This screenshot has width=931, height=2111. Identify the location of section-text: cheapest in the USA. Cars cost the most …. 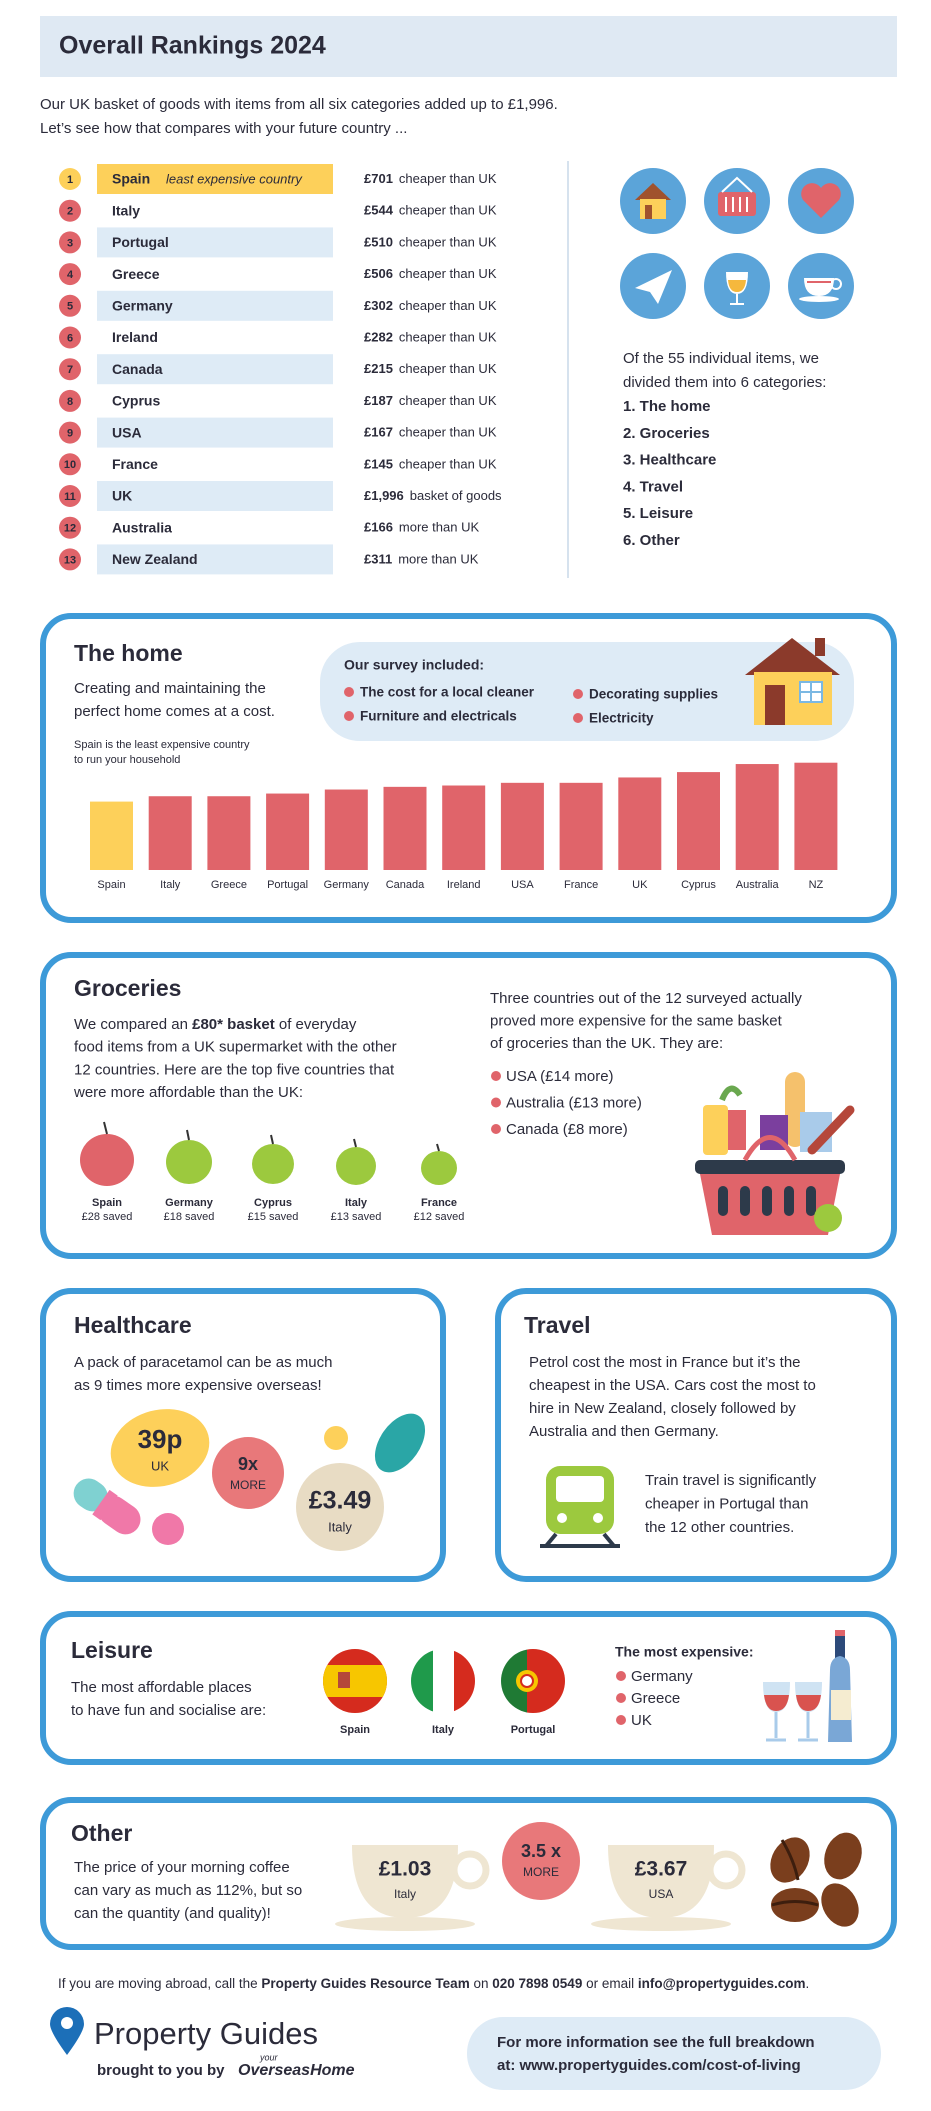
(672, 1385).